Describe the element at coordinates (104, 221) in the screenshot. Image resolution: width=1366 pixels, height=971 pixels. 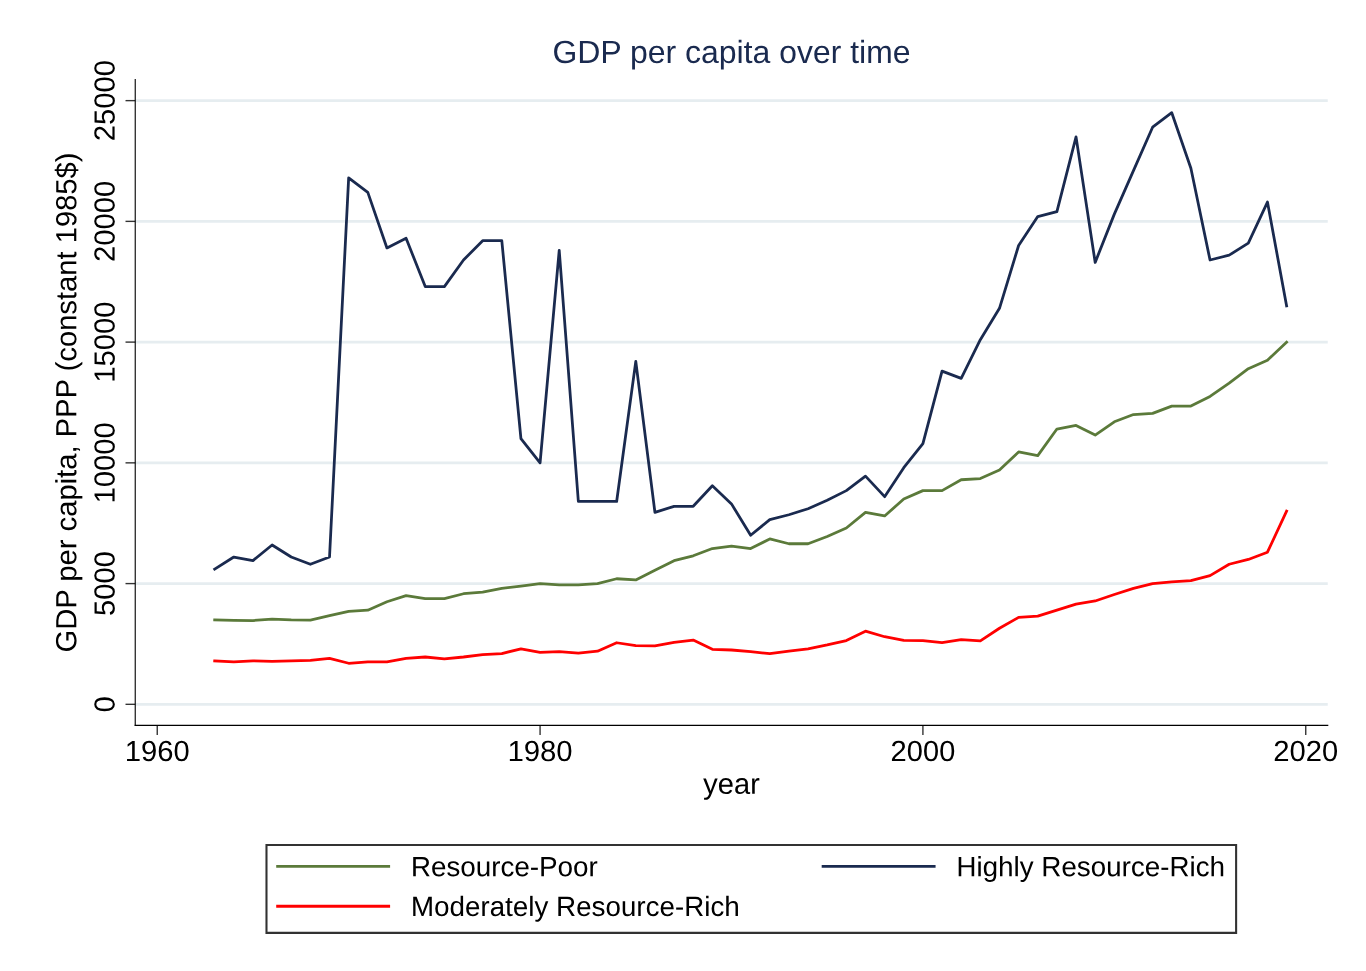
I see `y-tick-label: 20000` at that location.